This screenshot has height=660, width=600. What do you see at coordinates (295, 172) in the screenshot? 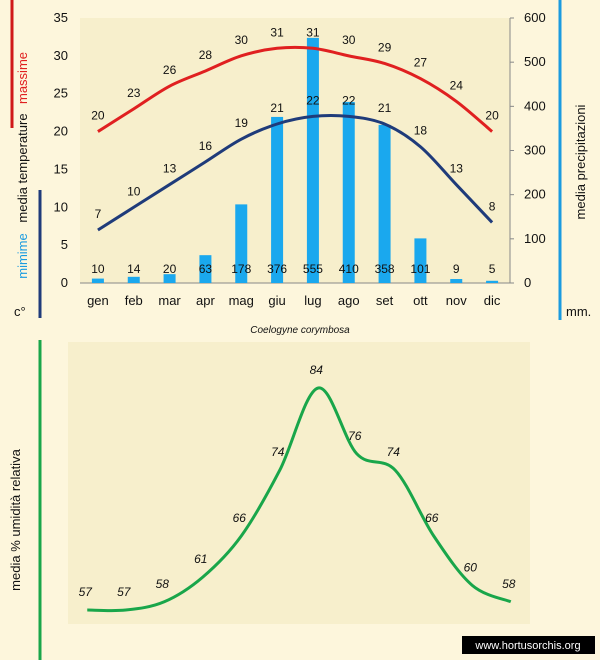
I see `min-temp-line` at bounding box center [295, 172].